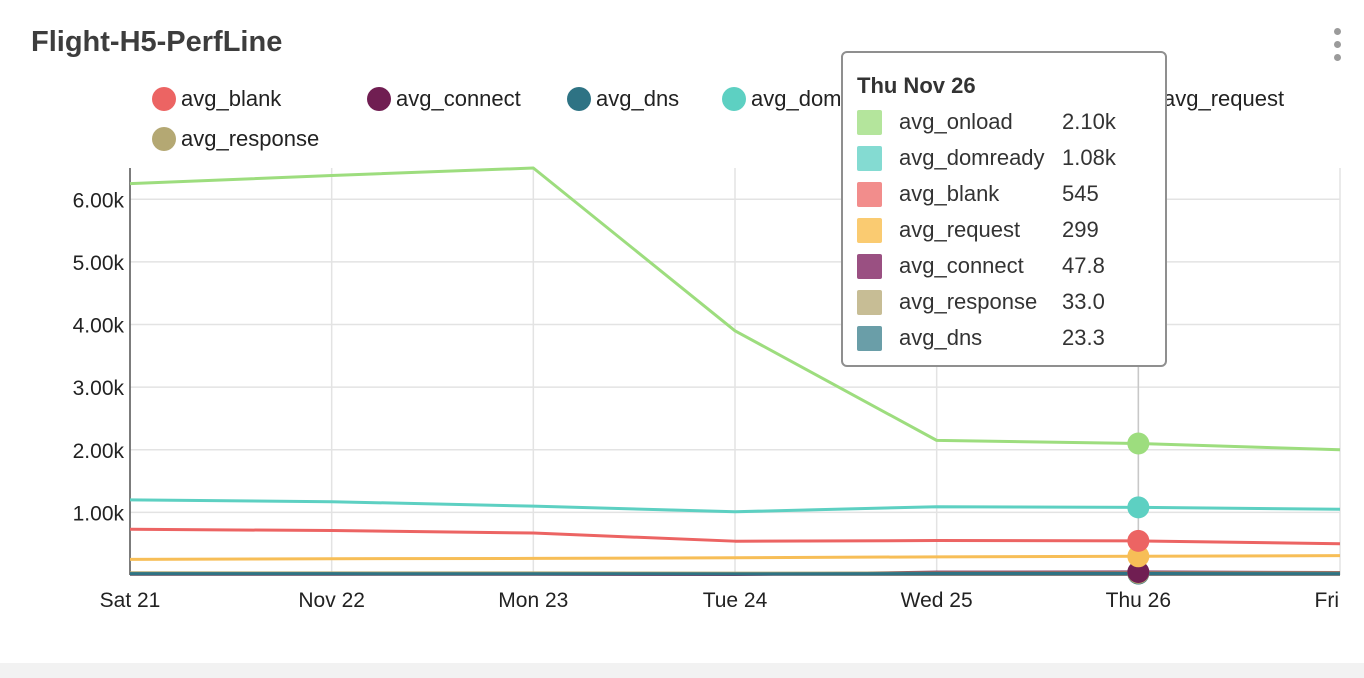  Describe the element at coordinates (638, 98) in the screenshot. I see `legend-label: avg_dns` at that location.